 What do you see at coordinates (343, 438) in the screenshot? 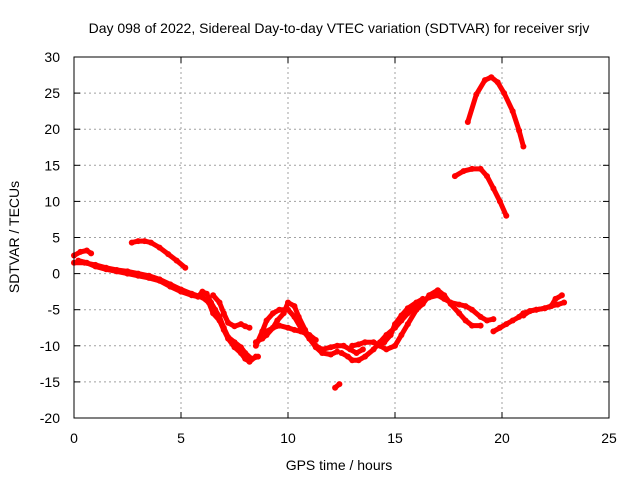
I see `x-tick-labels: 0 5 10 15 20 25` at bounding box center [343, 438].